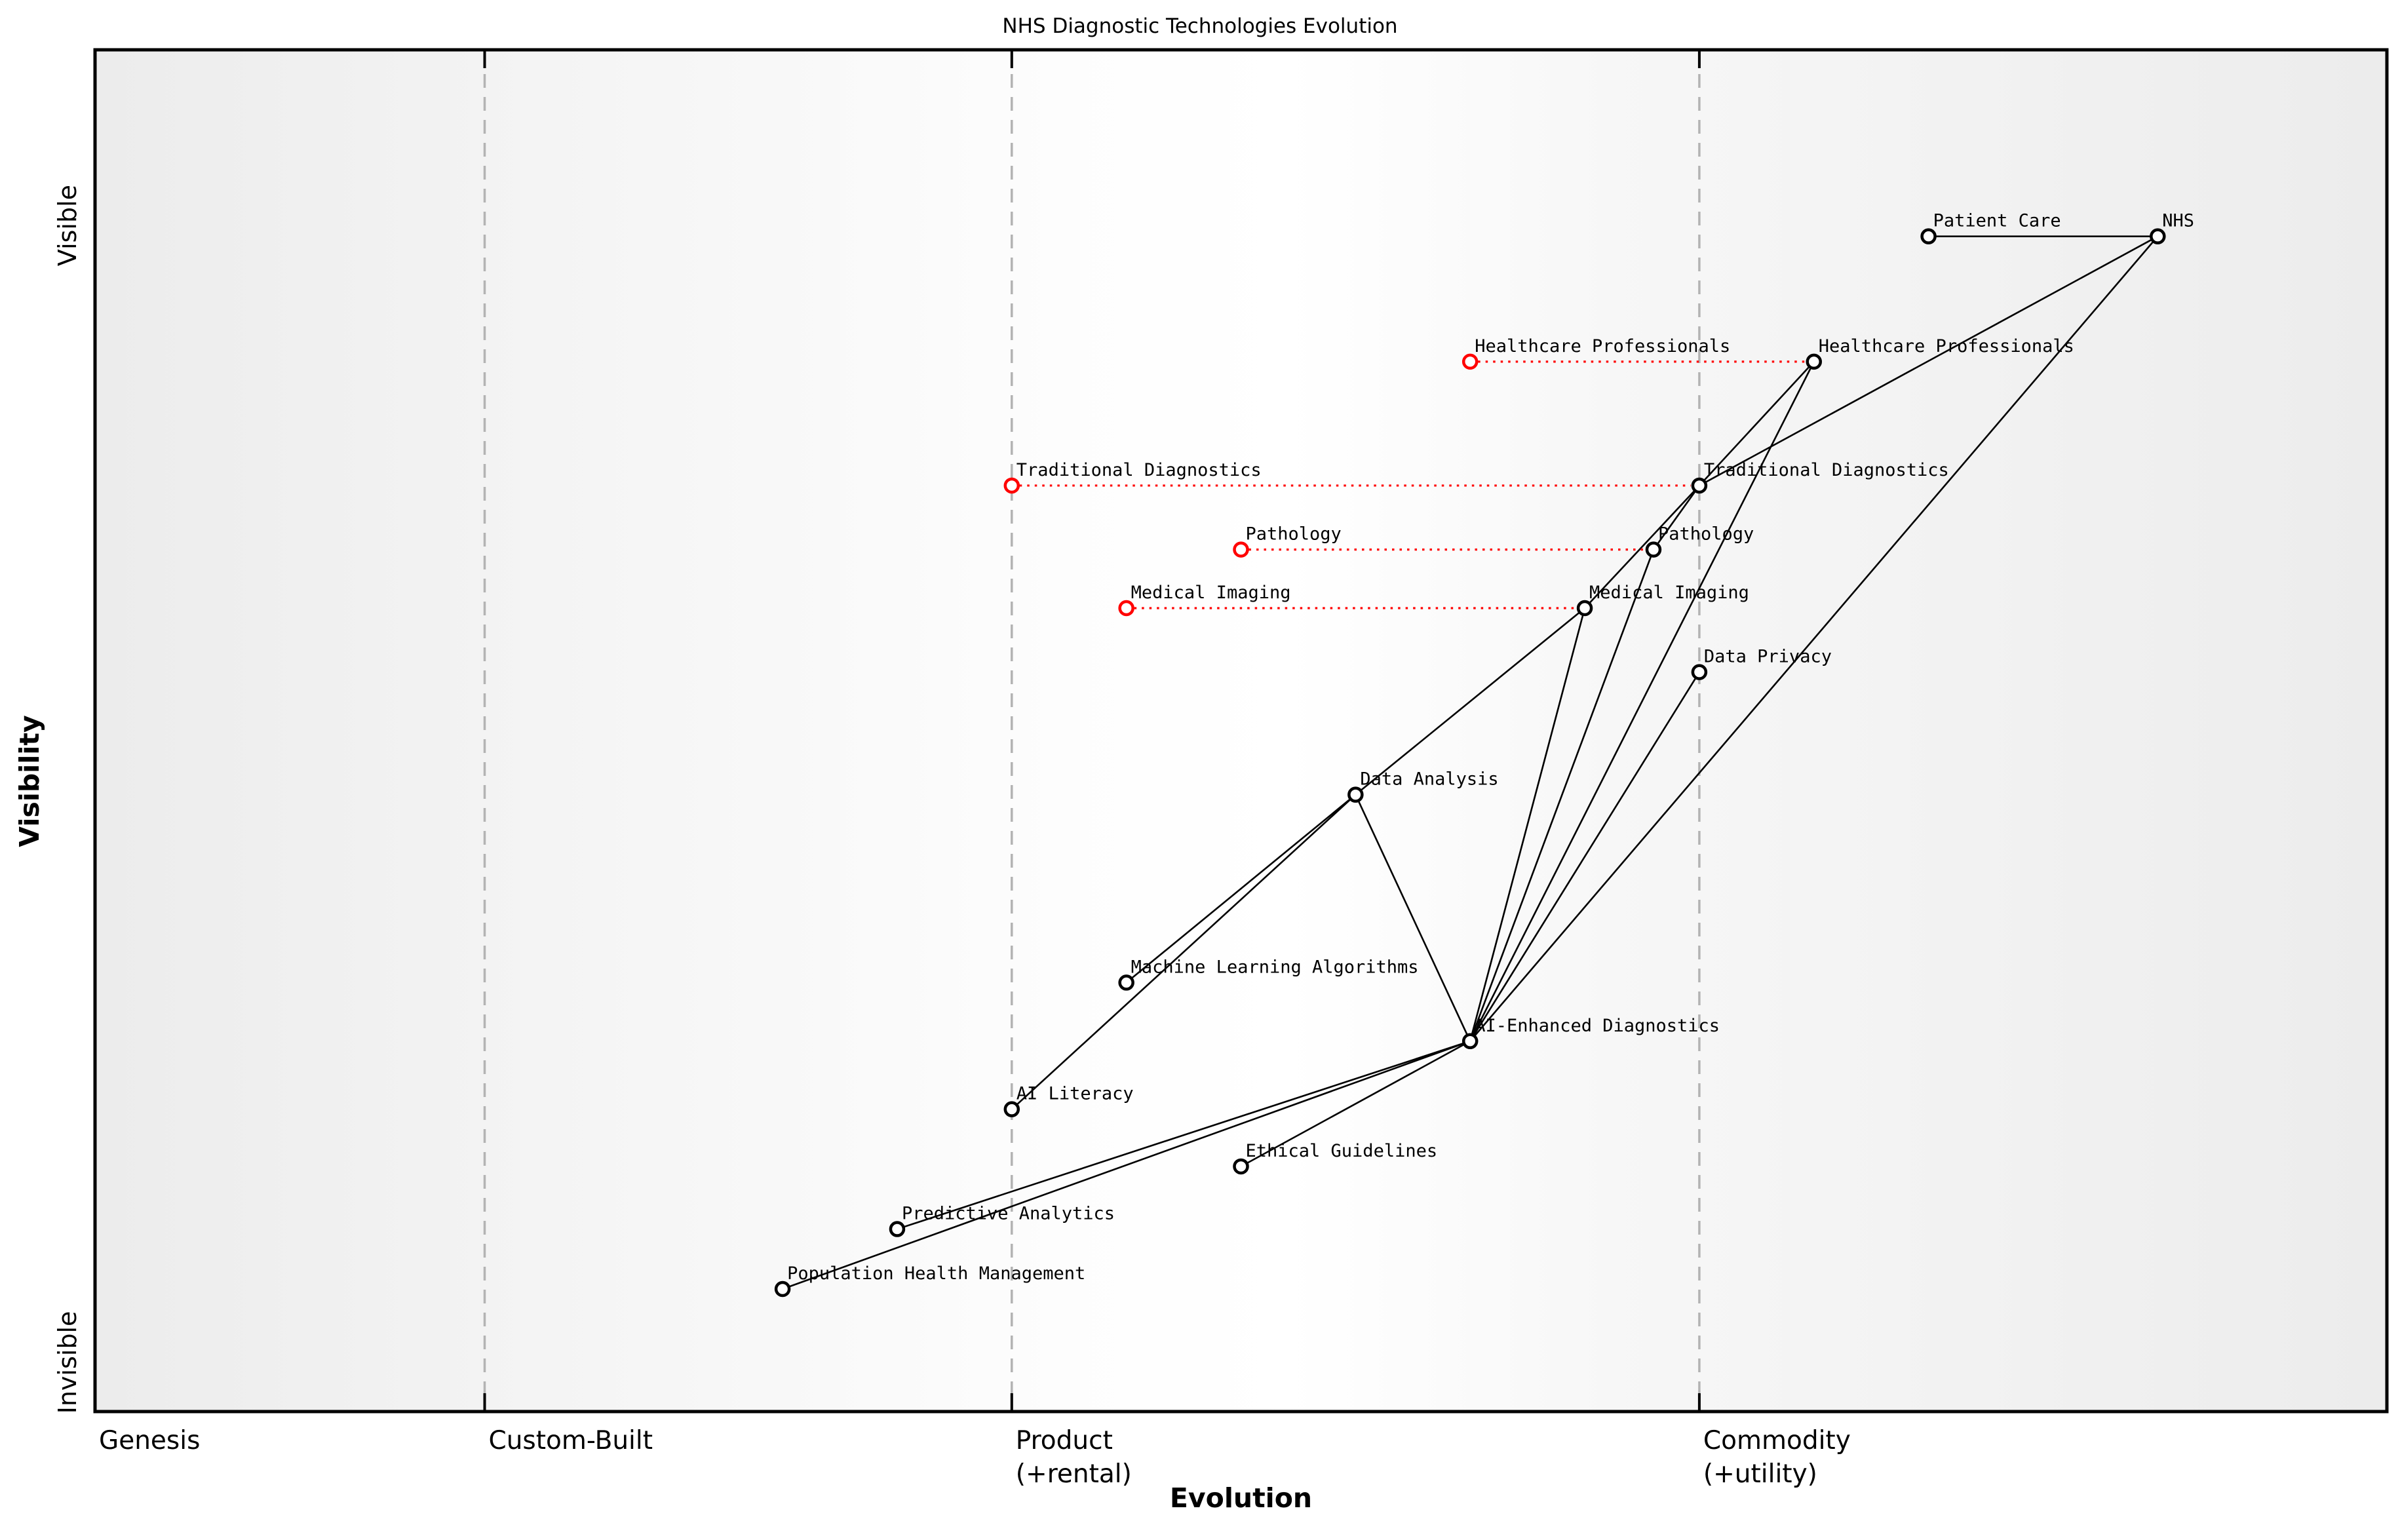  What do you see at coordinates (1294, 534) in the screenshot?
I see `evolve-source-label: Pathology` at bounding box center [1294, 534].